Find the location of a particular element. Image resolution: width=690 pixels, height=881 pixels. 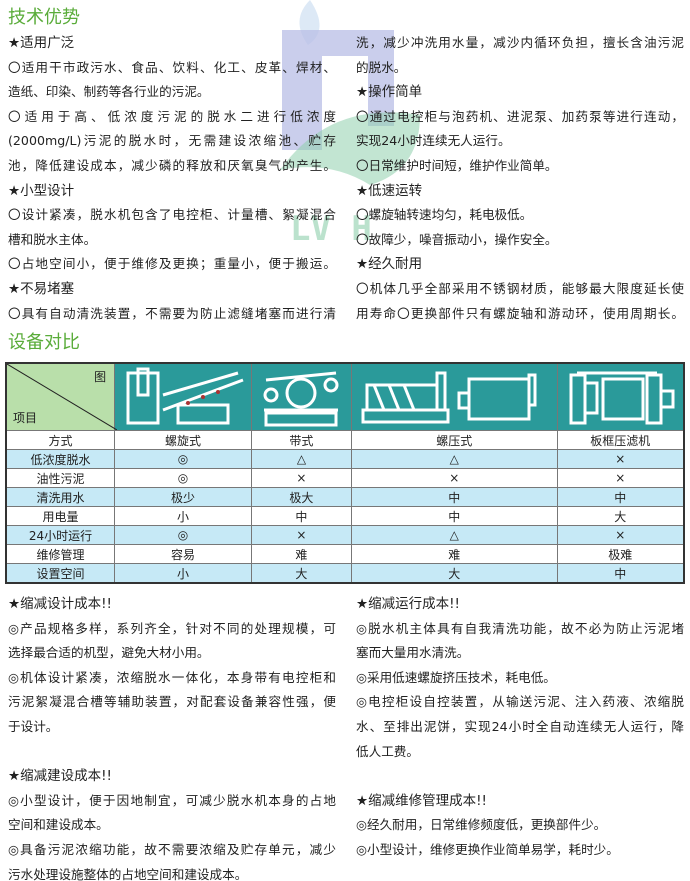

text-line: 〇通过电控柜与泡药机、进泥泵、加药泵等进行连动， is located at coordinates (520, 116).